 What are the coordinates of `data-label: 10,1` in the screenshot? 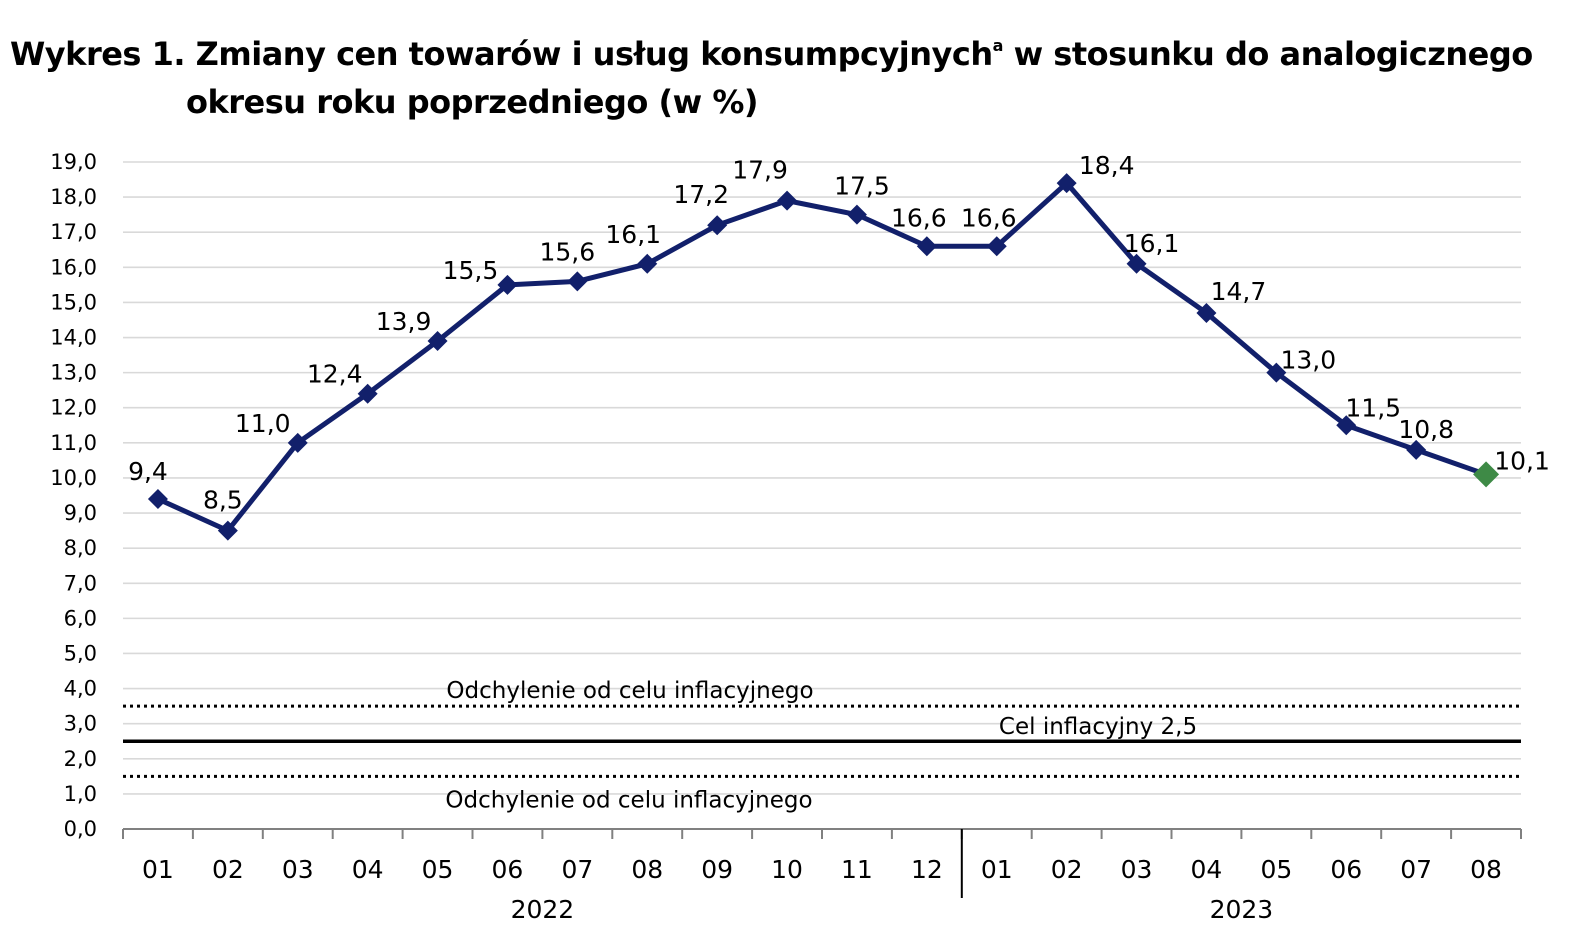 It's located at (1522, 460).